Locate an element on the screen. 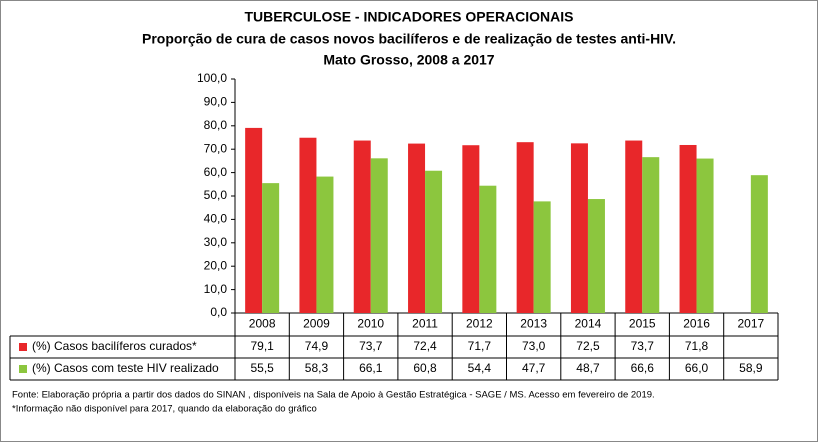 The height and width of the screenshot is (442, 818). data-label: 55,5 is located at coordinates (262, 368).